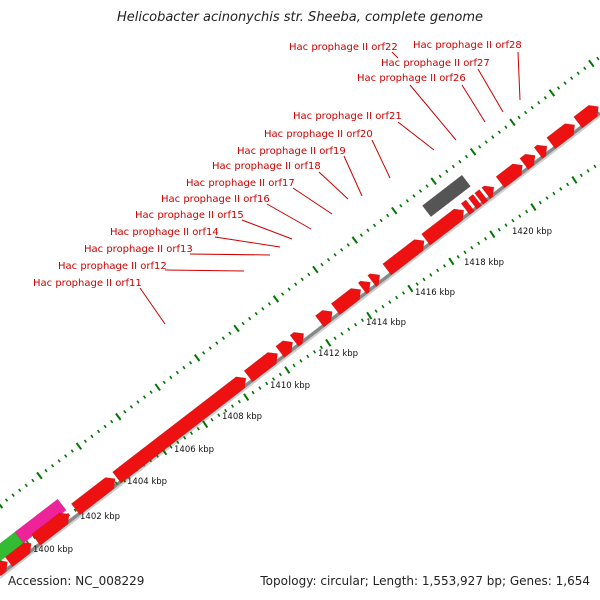 The image size is (600, 600). I want to click on feature-label-orf14: Hac prophage II orf14, so click(164, 232).